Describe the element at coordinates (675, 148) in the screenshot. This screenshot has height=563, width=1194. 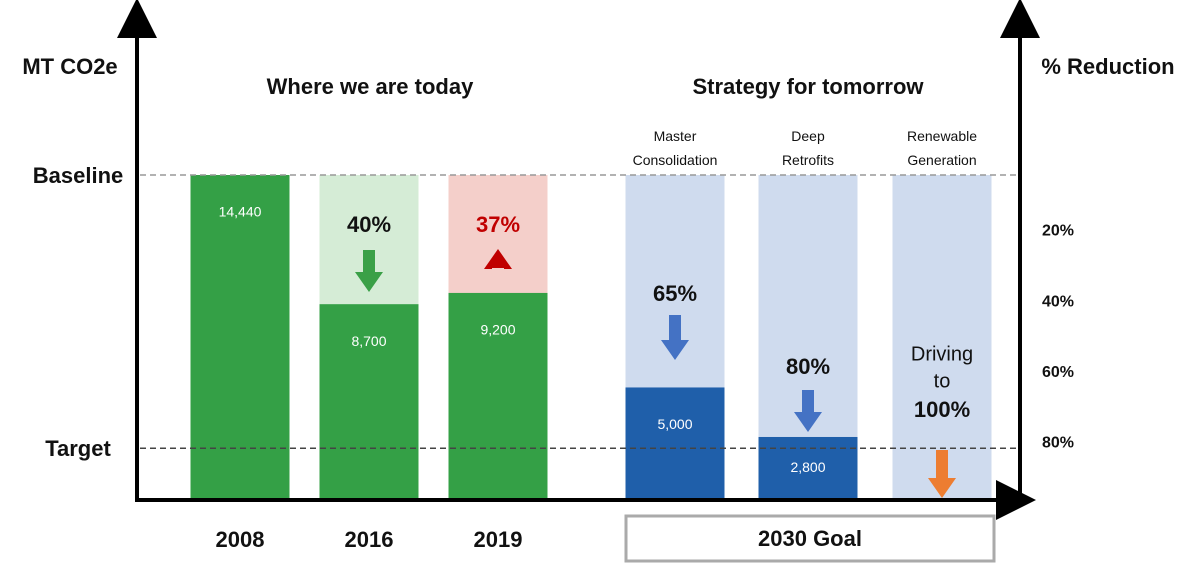
I see `x-tick-label: Master Consolidation` at that location.